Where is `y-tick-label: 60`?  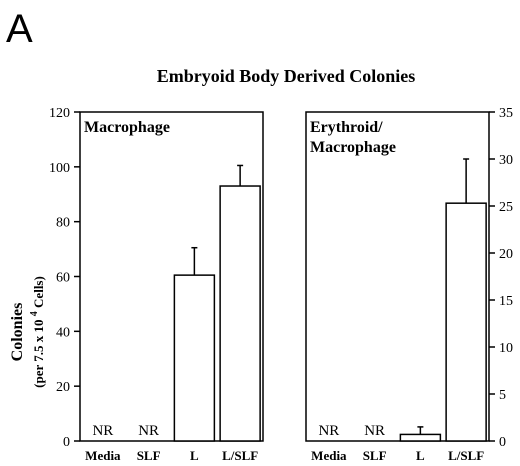 y-tick-label: 60 is located at coordinates (63, 278).